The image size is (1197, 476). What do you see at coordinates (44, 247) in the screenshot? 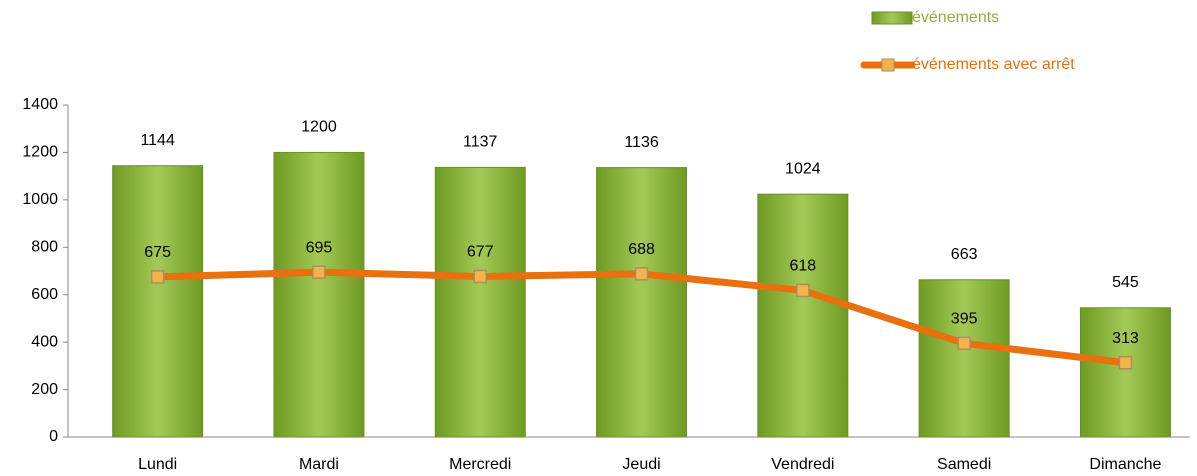
I see `y-tick-label: 800` at bounding box center [44, 247].